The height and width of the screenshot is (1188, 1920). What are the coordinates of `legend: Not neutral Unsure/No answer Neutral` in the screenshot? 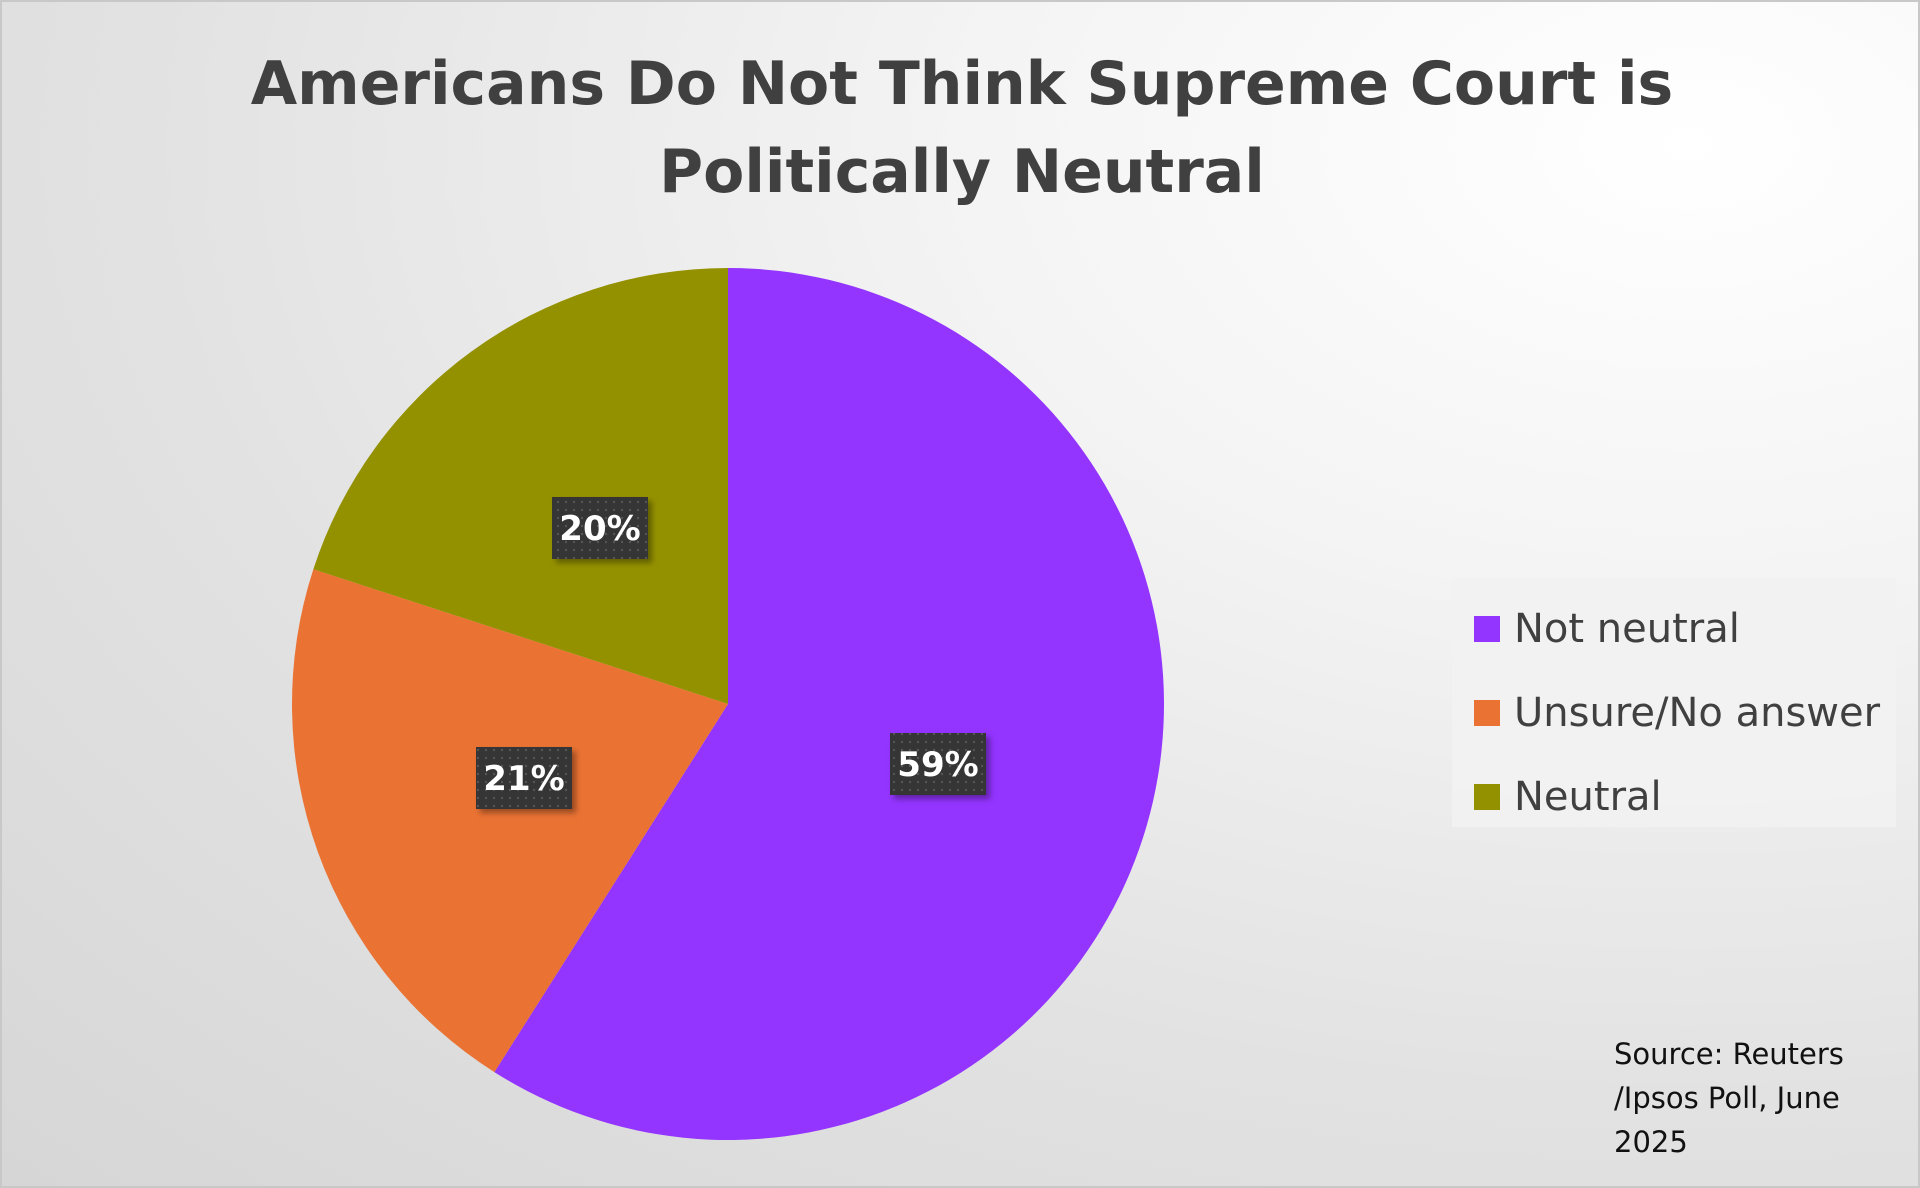 It's located at (1674, 702).